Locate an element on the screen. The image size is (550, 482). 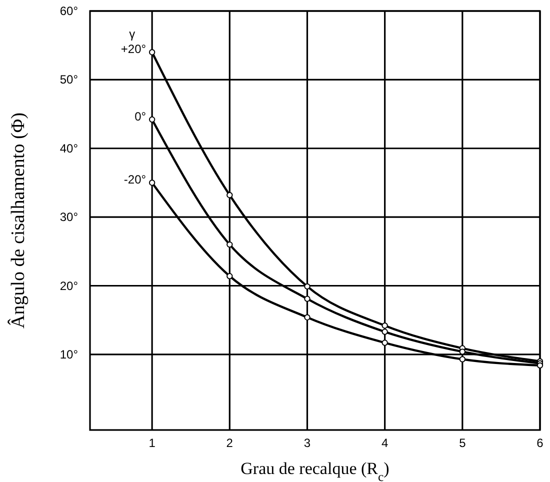
y-tick-label: 10° is located at coordinates (69, 354).